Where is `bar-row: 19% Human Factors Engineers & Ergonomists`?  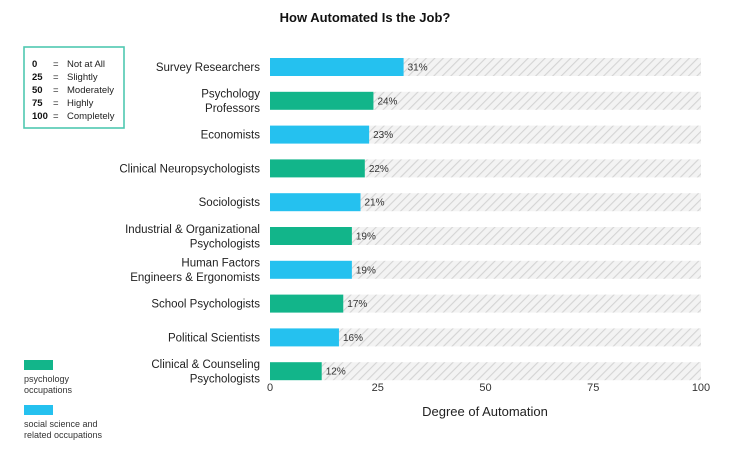
bar-row: 19% Human Factors Engineers & Ergonomists is located at coordinates (415, 271).